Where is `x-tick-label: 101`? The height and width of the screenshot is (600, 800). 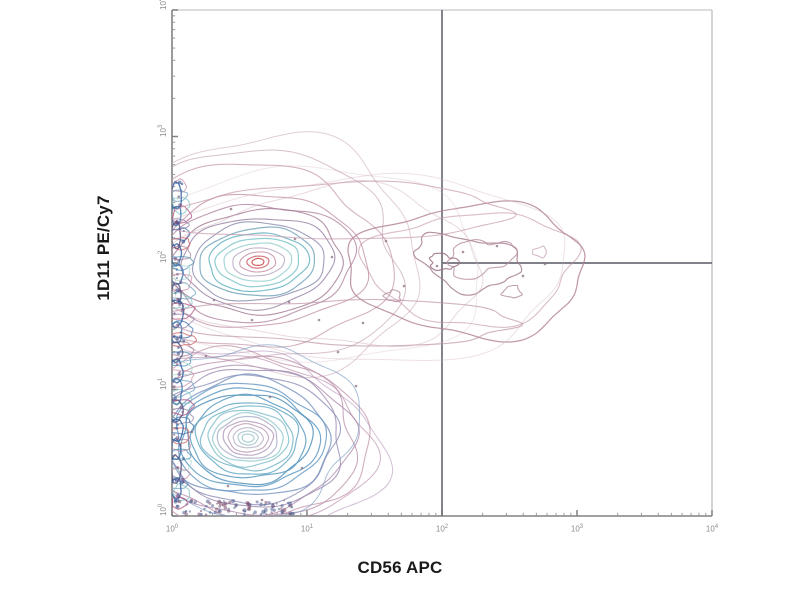 x-tick-label: 101 is located at coordinates (307, 529).